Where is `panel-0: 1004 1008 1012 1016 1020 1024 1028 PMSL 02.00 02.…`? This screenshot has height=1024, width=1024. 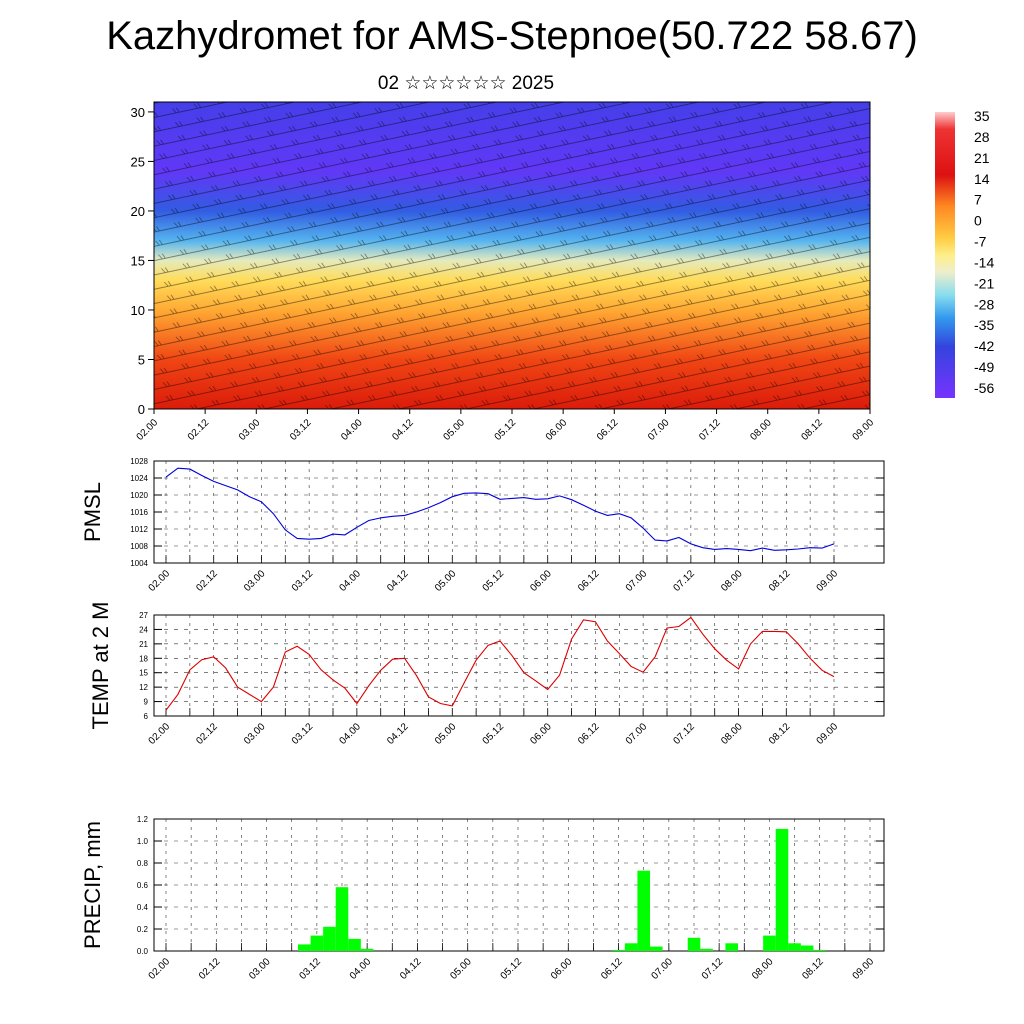 panel-0: 1004 1008 1012 1016 1020 1024 1028 PMSL 02.00 02.… is located at coordinates (482, 525).